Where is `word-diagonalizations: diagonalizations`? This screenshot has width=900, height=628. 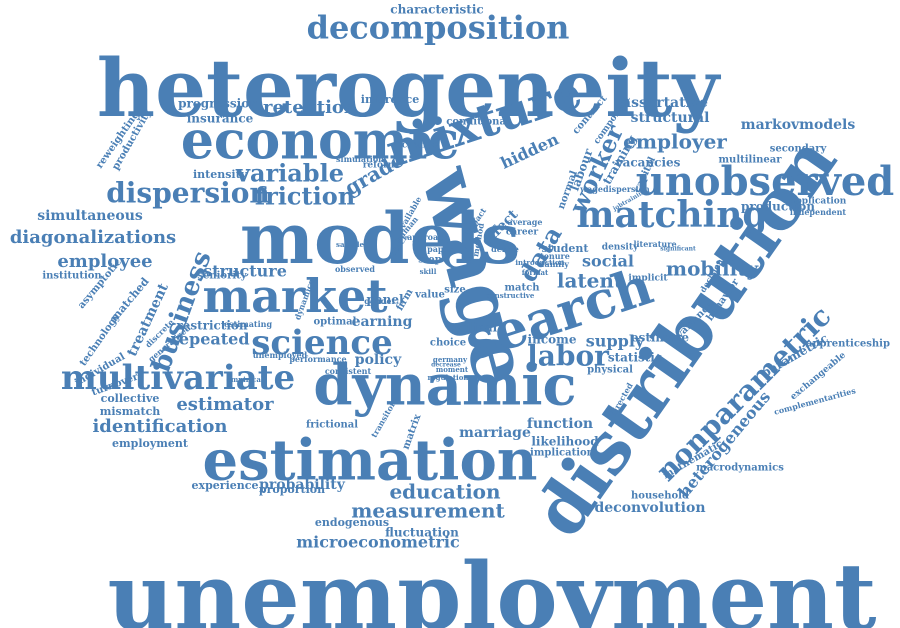
word-diagonalizations: diagonalizations is located at coordinates (93, 237).